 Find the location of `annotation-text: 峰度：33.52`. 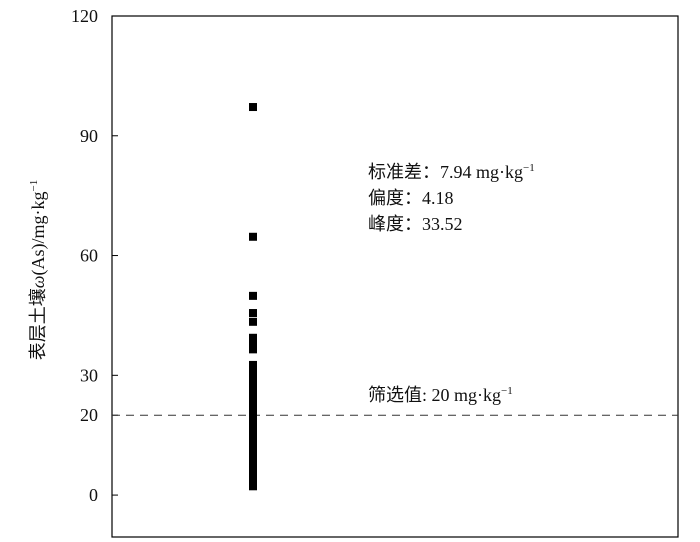

annotation-text: 峰度：33.52 is located at coordinates (415, 224).